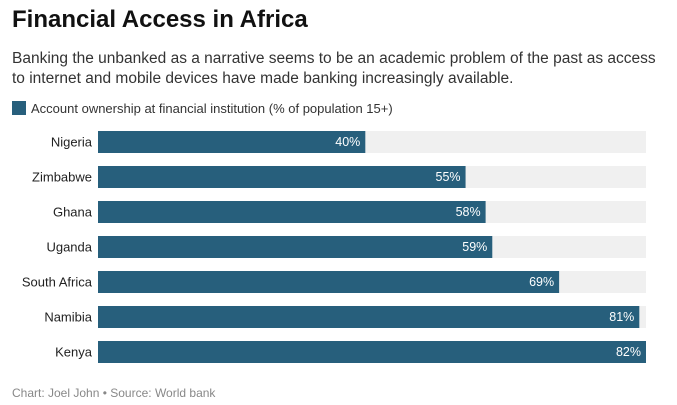 The image size is (677, 405). Describe the element at coordinates (232, 142) in the screenshot. I see `bar-nigeria` at that location.